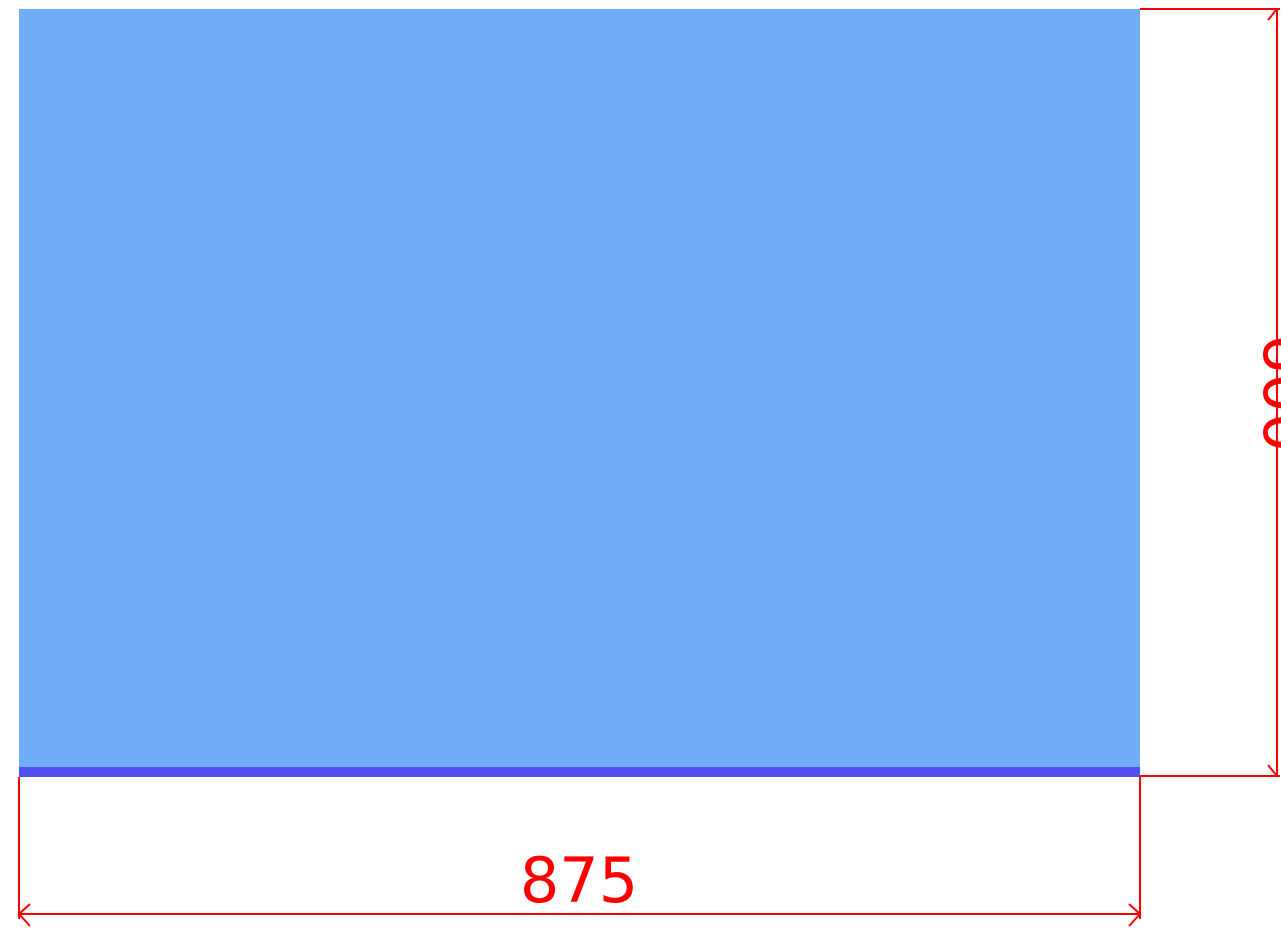  What do you see at coordinates (579, 772) in the screenshot?
I see `panel-base-strip` at bounding box center [579, 772].